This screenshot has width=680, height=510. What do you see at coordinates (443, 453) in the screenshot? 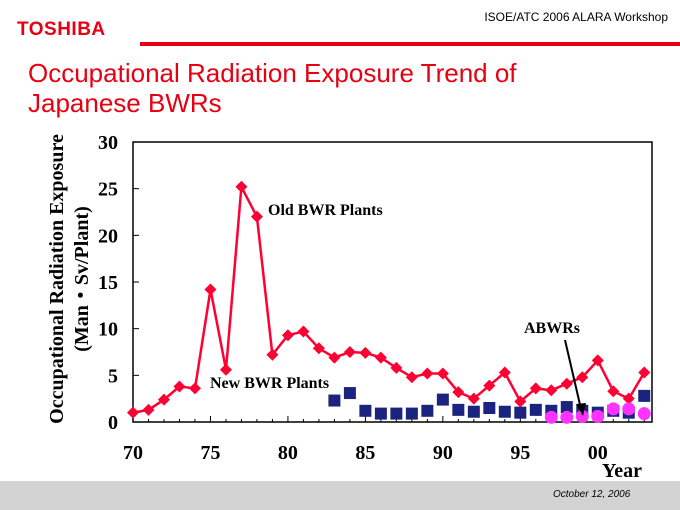
I see `x-tick-label: 90` at bounding box center [443, 453].